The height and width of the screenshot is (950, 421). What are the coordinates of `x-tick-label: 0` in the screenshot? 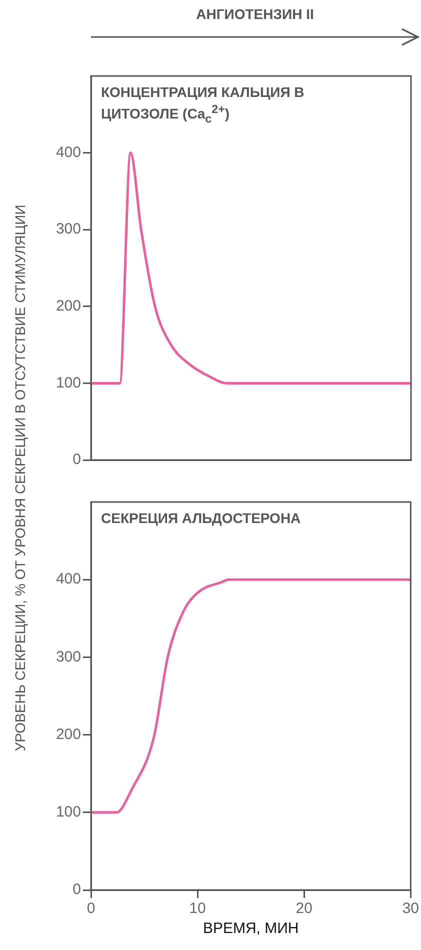 It's located at (91, 909).